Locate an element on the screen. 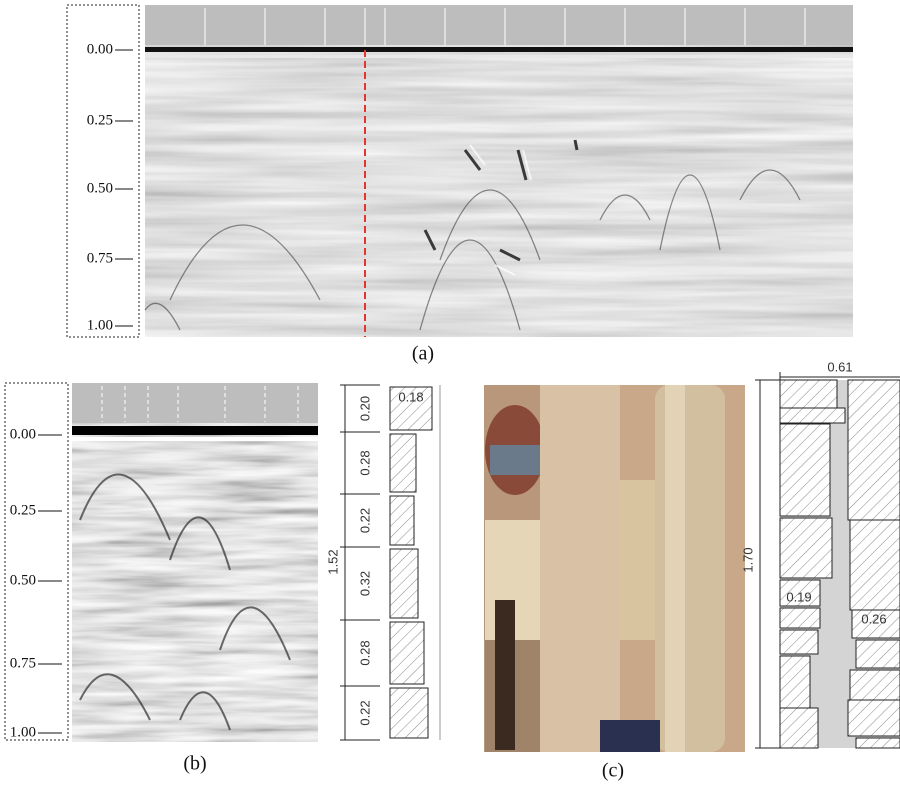 This screenshot has height=785, width=900. dimension-diagram: 0.20 0.28 0.22 0.32 0.28 0.22 is located at coordinates (390, 562).